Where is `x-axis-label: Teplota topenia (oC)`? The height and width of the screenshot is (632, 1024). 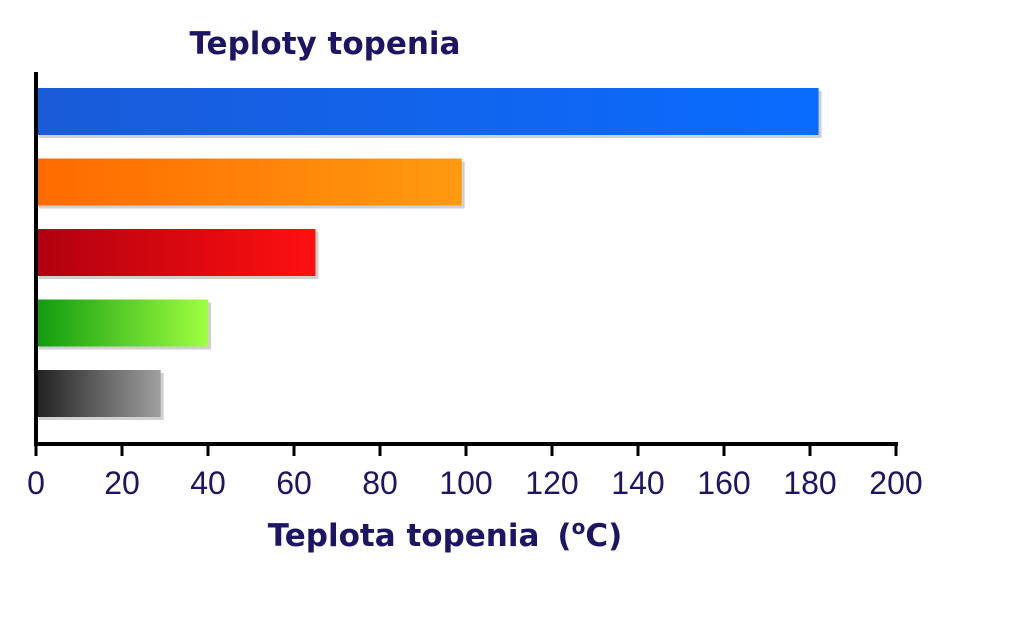 x-axis-label: Teplota topenia (oC) is located at coordinates (445, 534).